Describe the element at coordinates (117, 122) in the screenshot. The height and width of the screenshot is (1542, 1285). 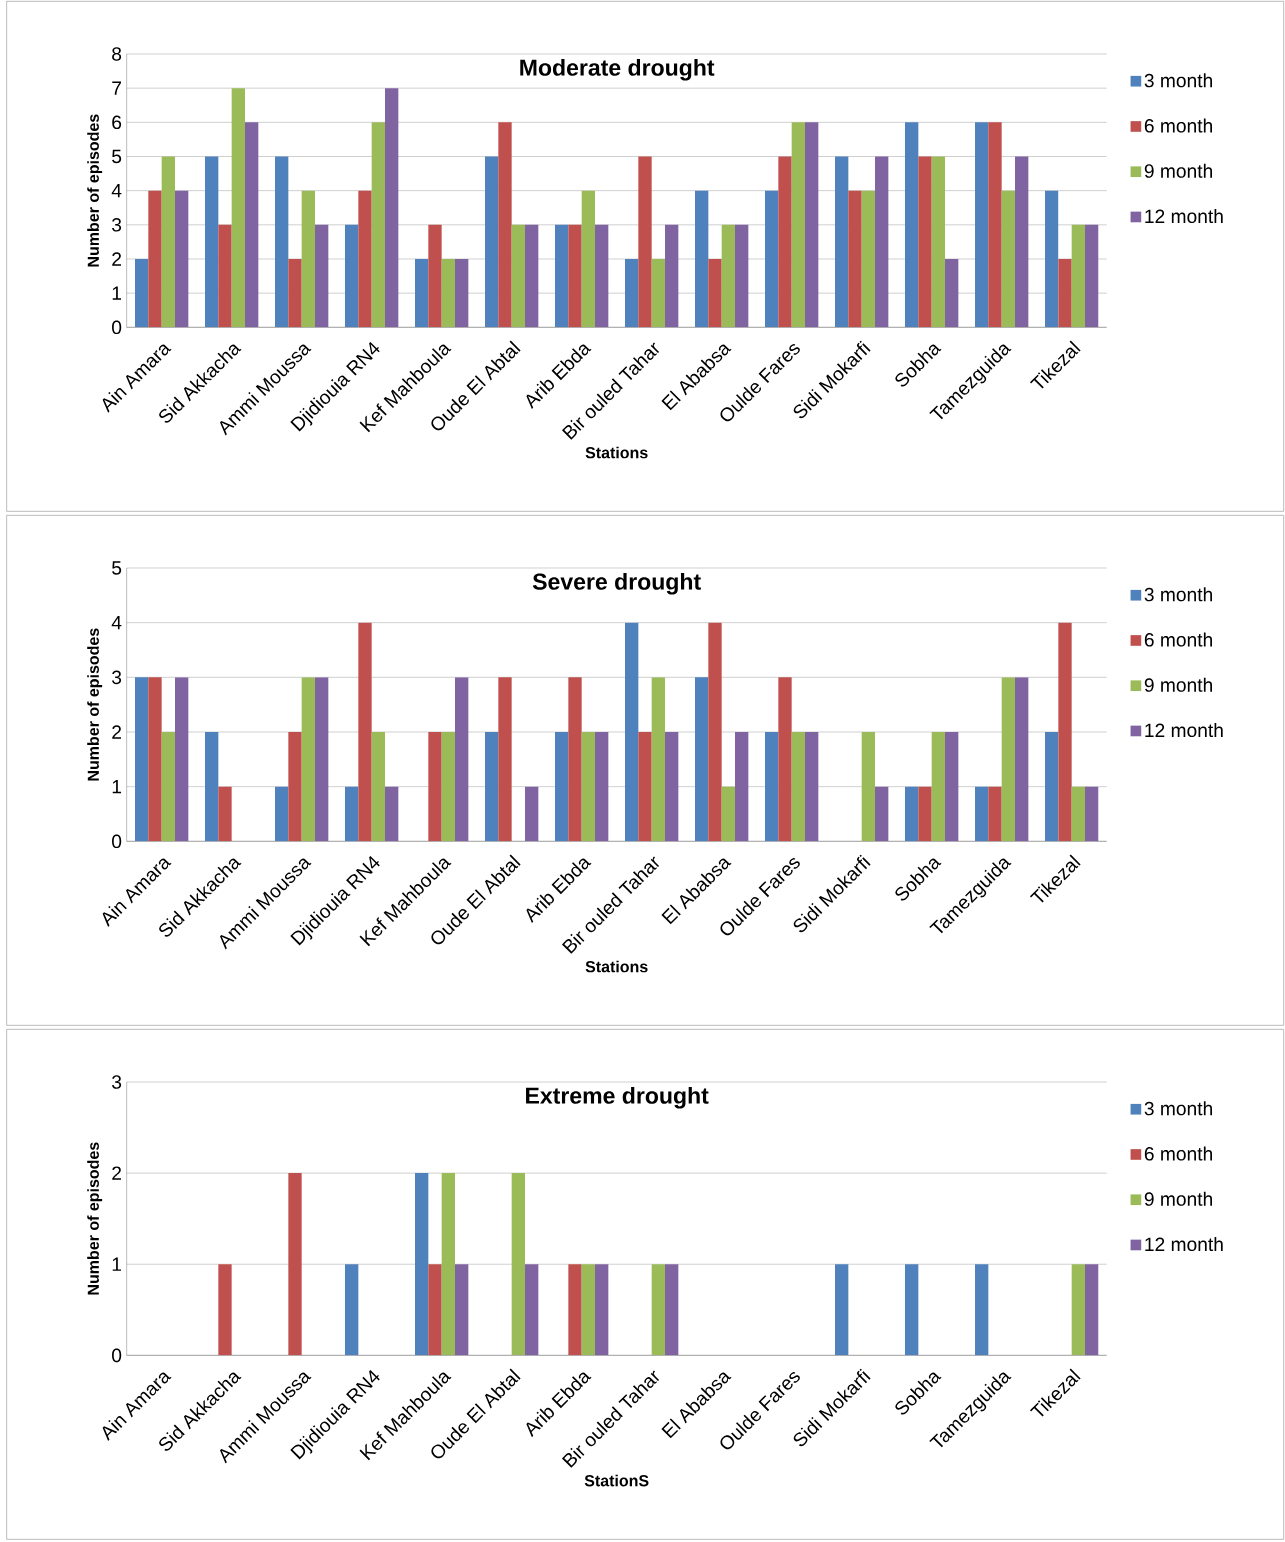
I see `y-tick-label: 6` at that location.